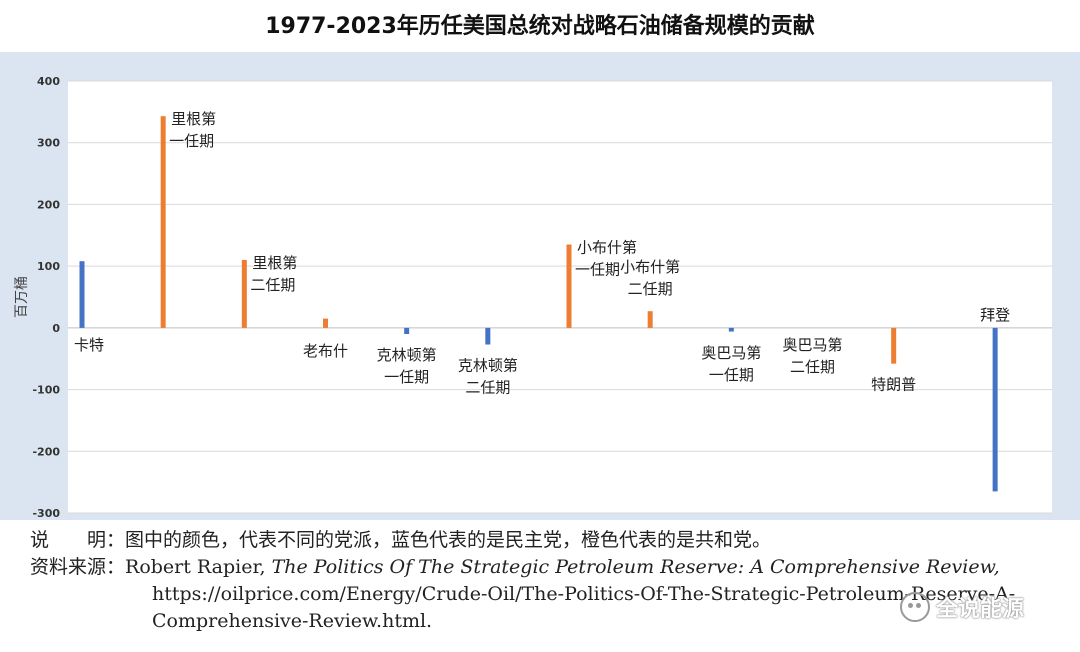 The width and height of the screenshot is (1080, 652). What do you see at coordinates (448, 540) in the screenshot?
I see `notes-explanation-text: 图中的颜色，代表不同的党派，蓝色代表的是民主党，橙色代表的是共和党。` at bounding box center [448, 540].